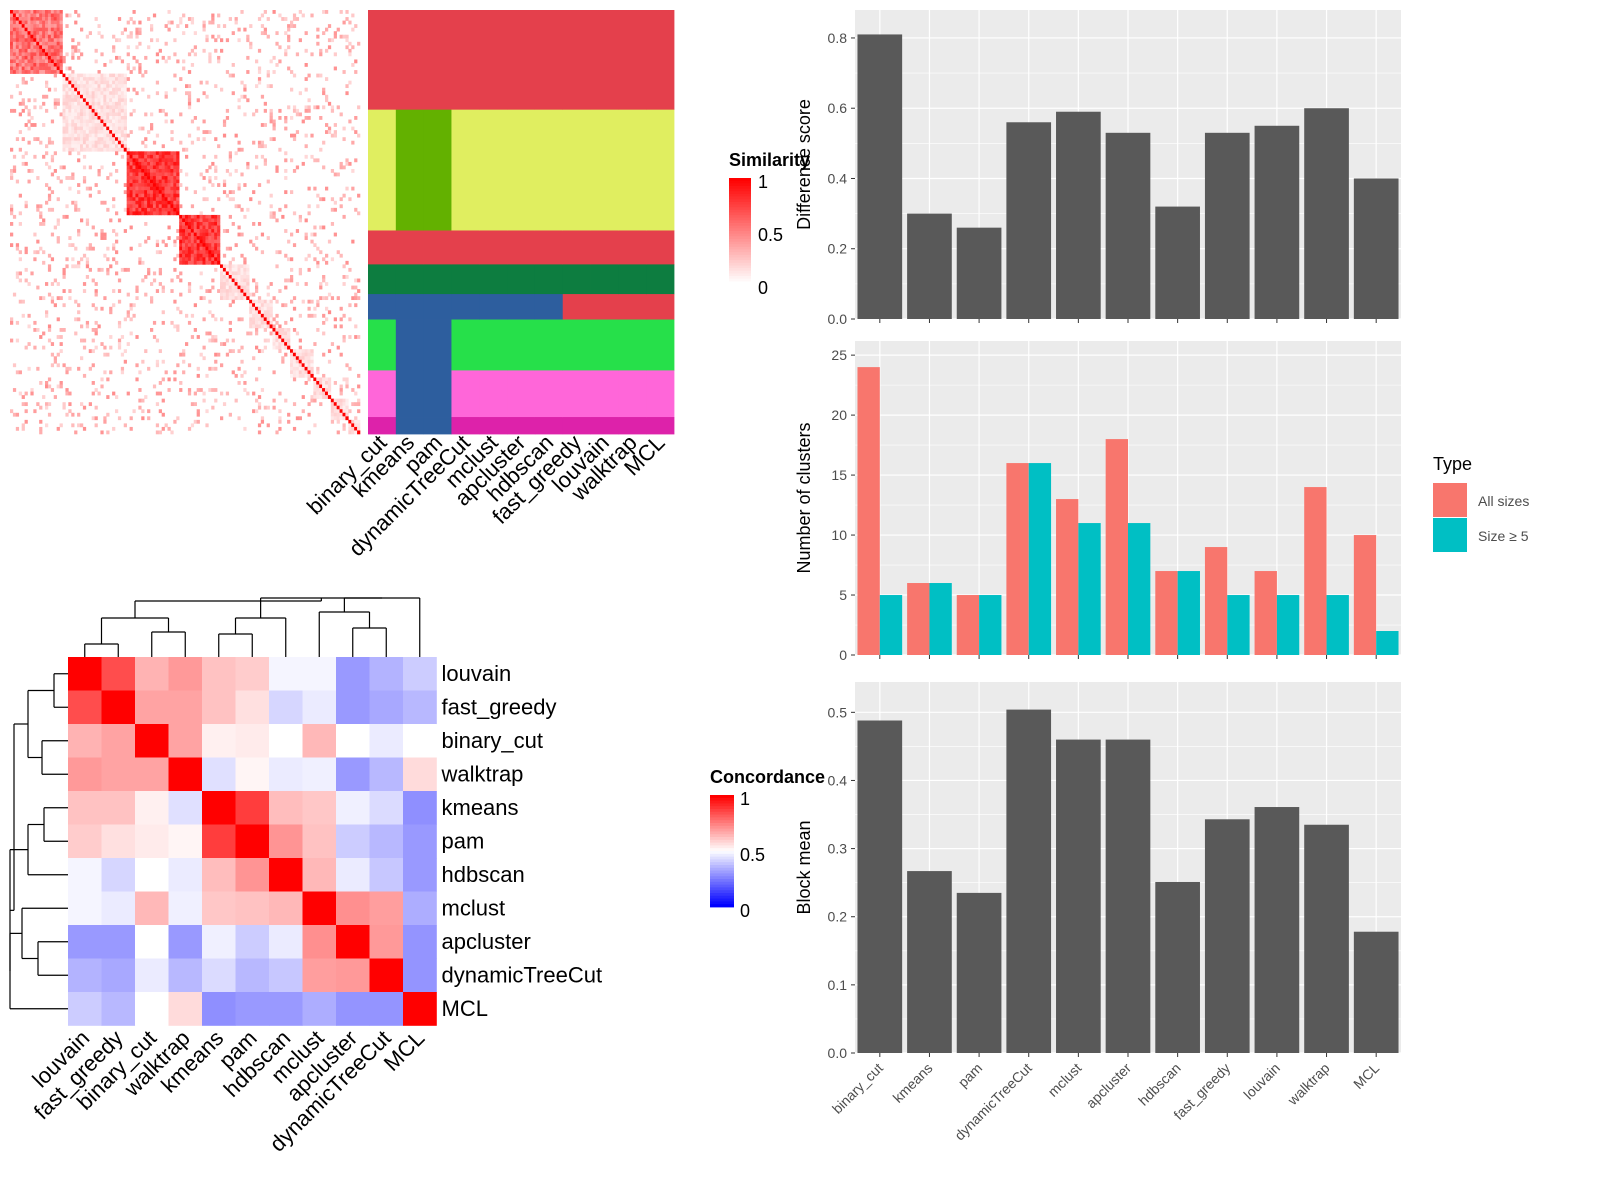 The height and width of the screenshot is (1200, 1600). I want to click on concordance-legend-swatch, so click(722, 802).